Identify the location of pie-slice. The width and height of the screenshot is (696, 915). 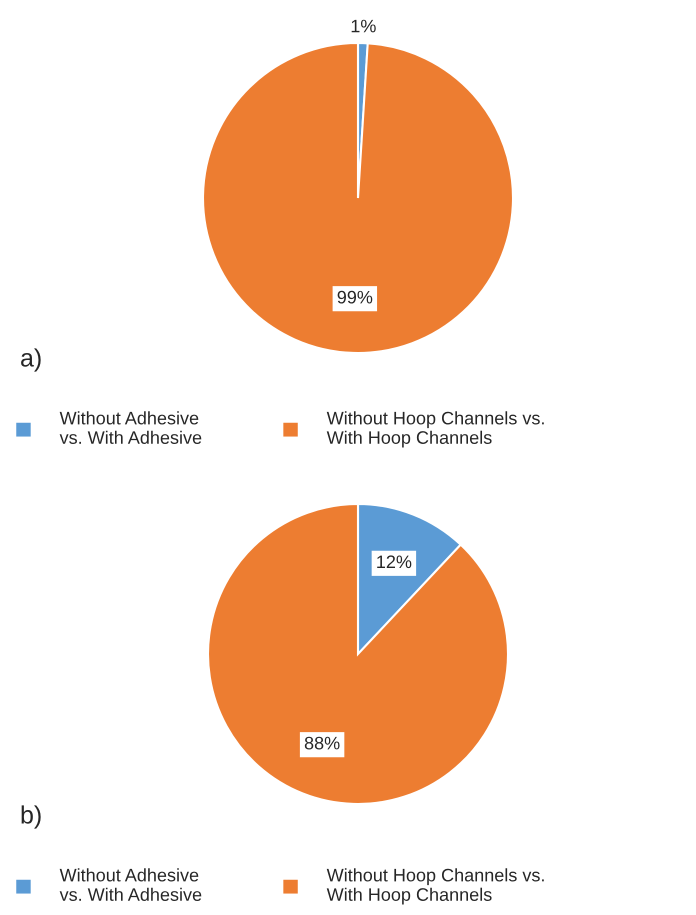
(358, 654).